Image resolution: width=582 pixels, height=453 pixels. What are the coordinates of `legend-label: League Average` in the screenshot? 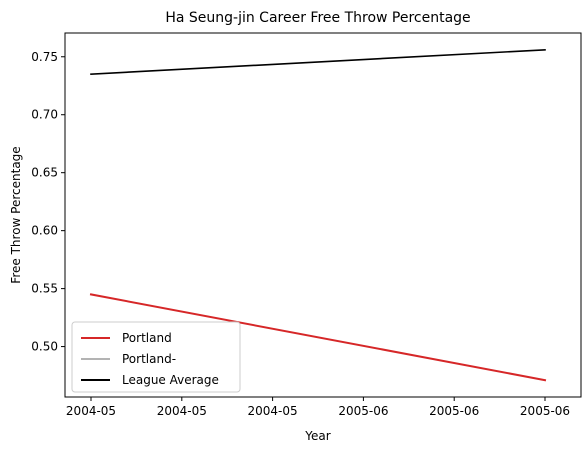 It's located at (170, 380).